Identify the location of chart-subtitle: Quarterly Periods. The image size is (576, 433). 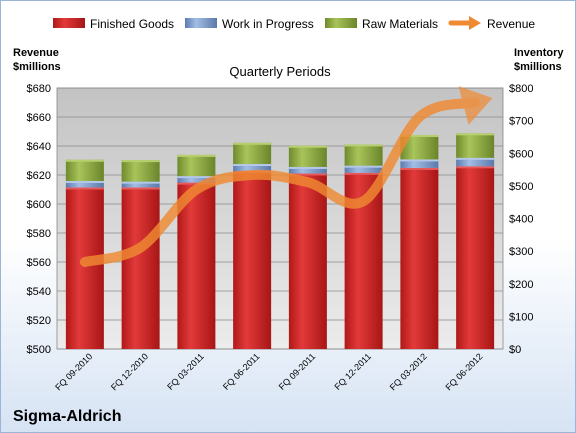
(280, 71).